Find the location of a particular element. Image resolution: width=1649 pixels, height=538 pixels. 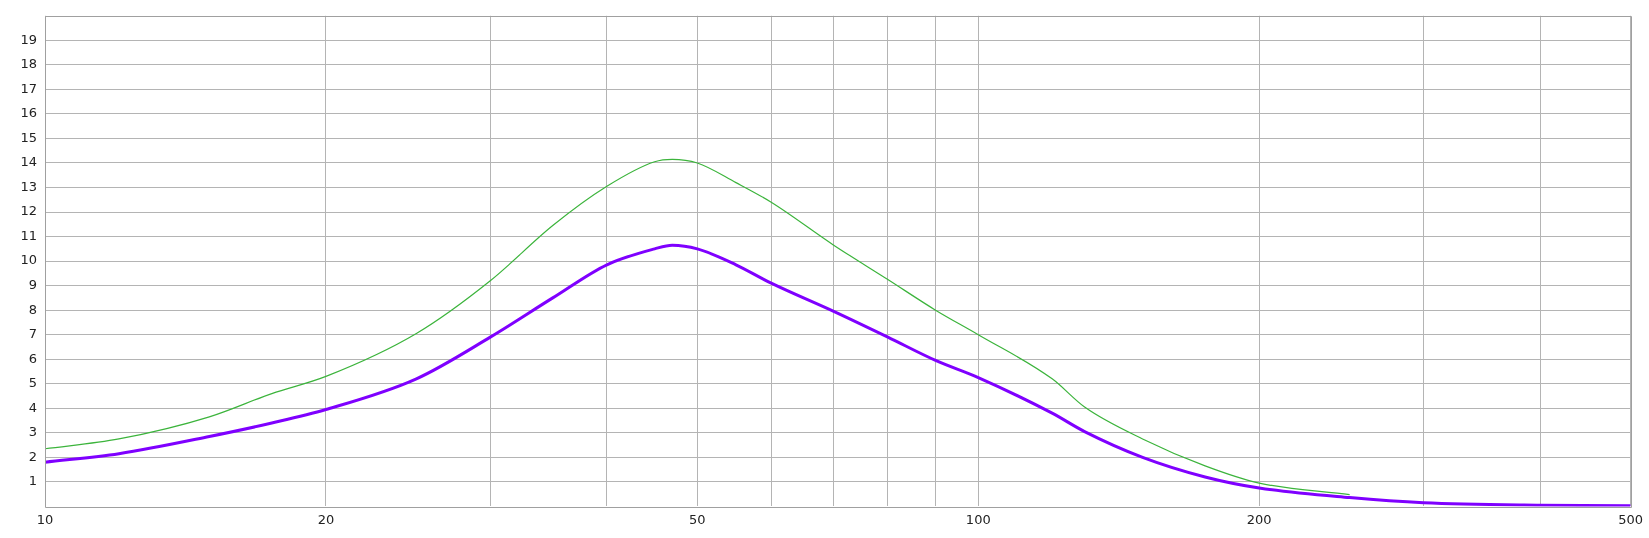

x-tick-label: 200 is located at coordinates (1259, 519).